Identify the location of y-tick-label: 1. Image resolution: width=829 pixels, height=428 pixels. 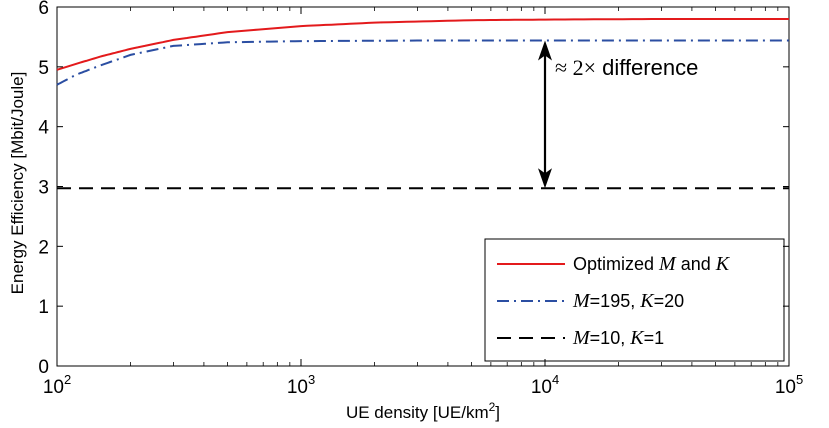
(43, 307).